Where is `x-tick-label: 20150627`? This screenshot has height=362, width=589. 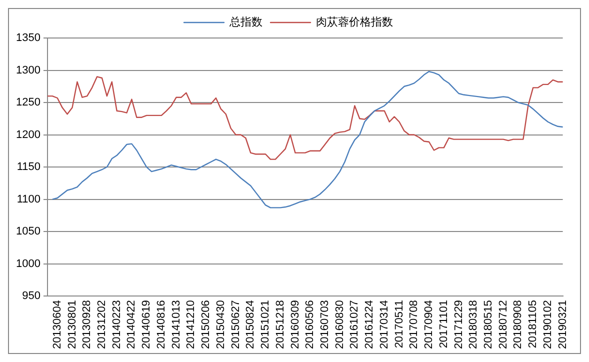 x-tick-label: 20150627 is located at coordinates (236, 325).